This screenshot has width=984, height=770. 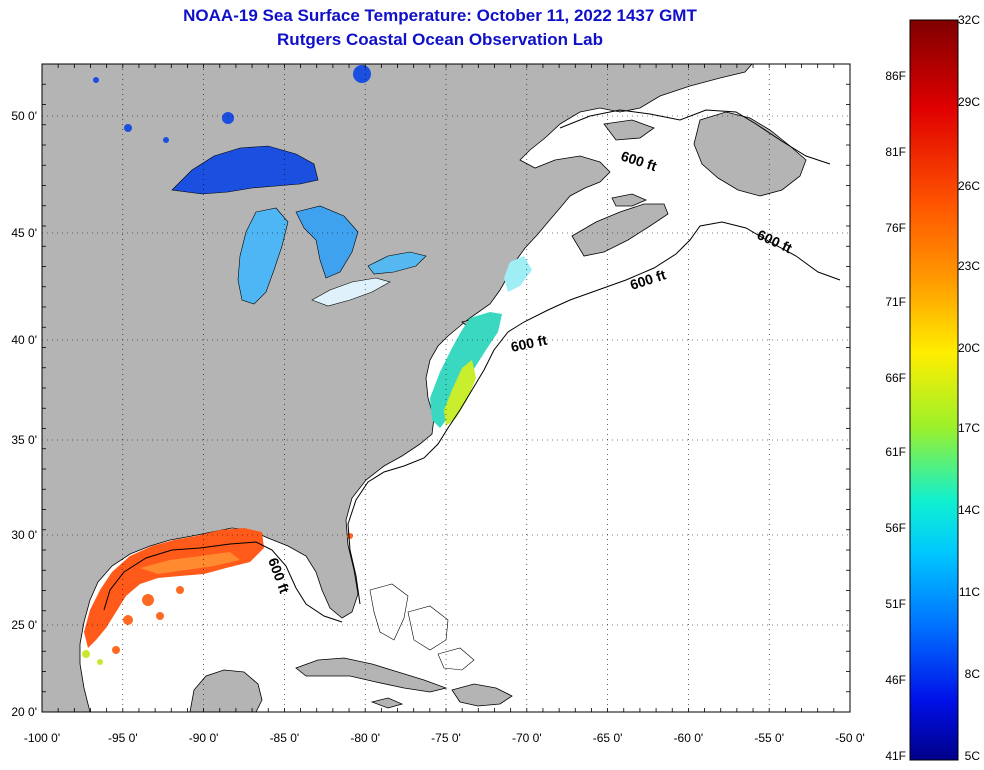 What do you see at coordinates (518, 274) in the screenshot?
I see `sst-maine` at bounding box center [518, 274].